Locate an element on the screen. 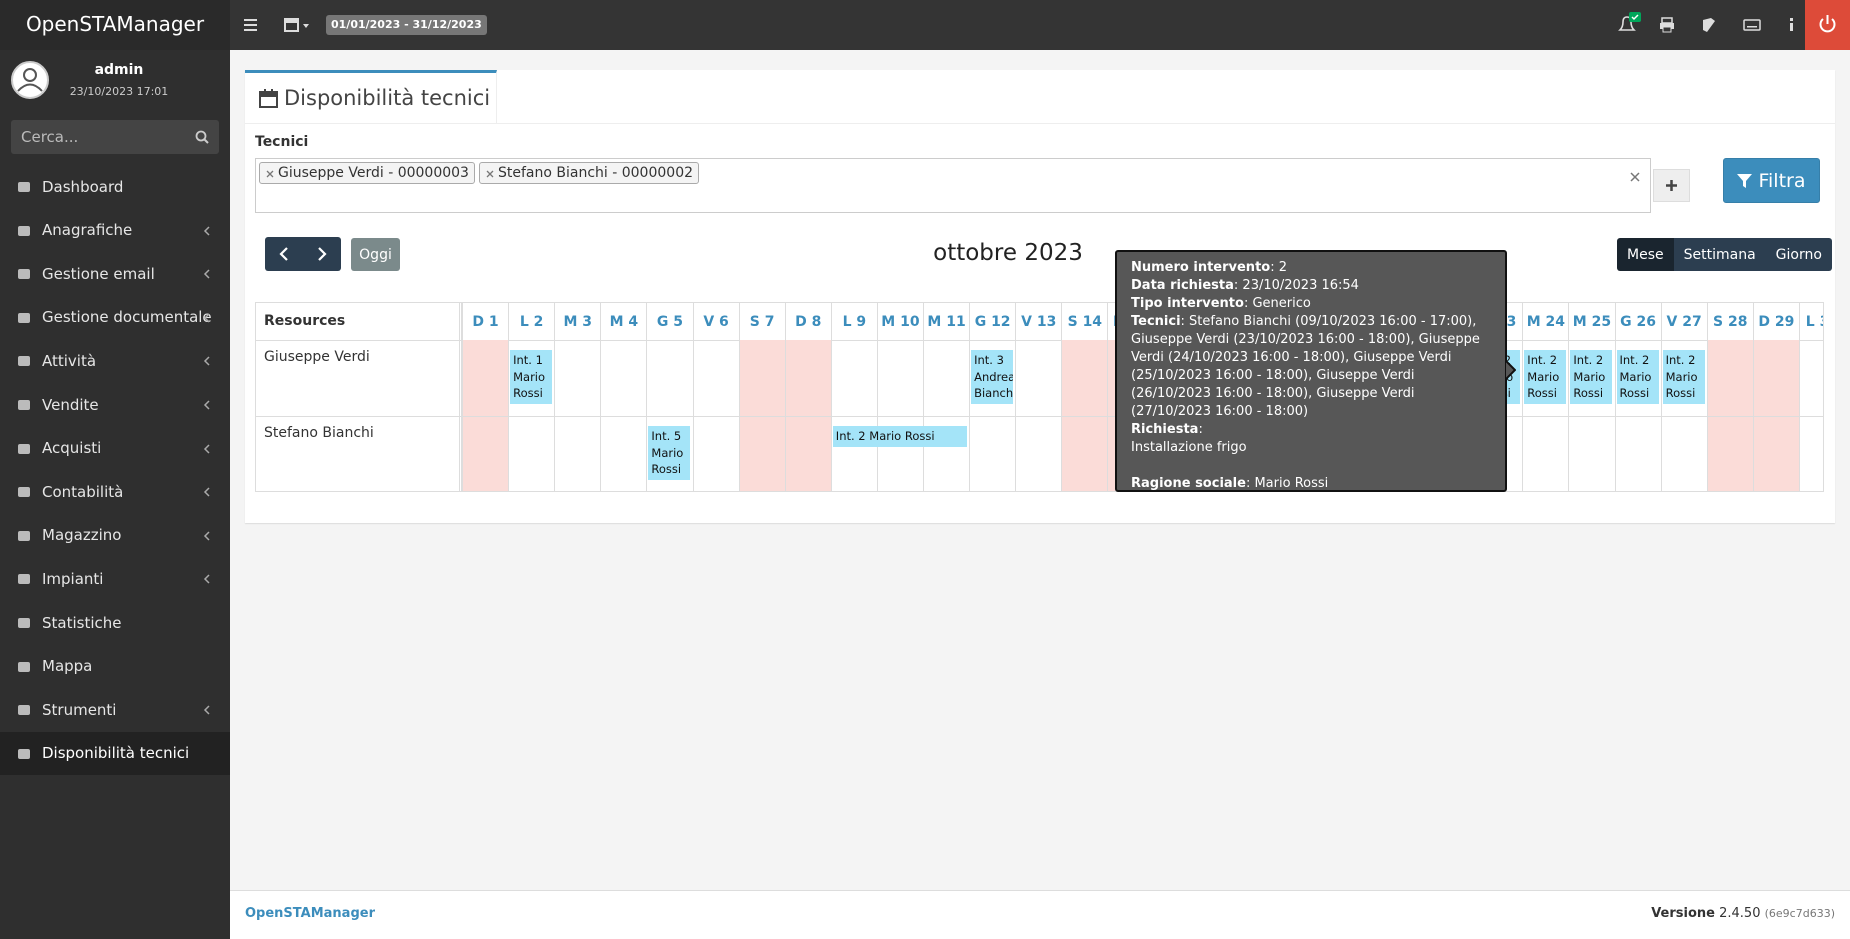  period-picker is located at coordinates (298, 25).